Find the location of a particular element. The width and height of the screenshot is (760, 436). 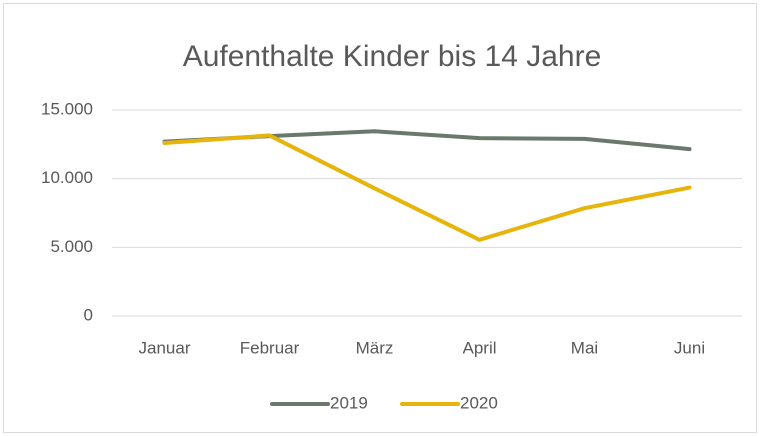

x-tick-label: Mai is located at coordinates (584, 347).